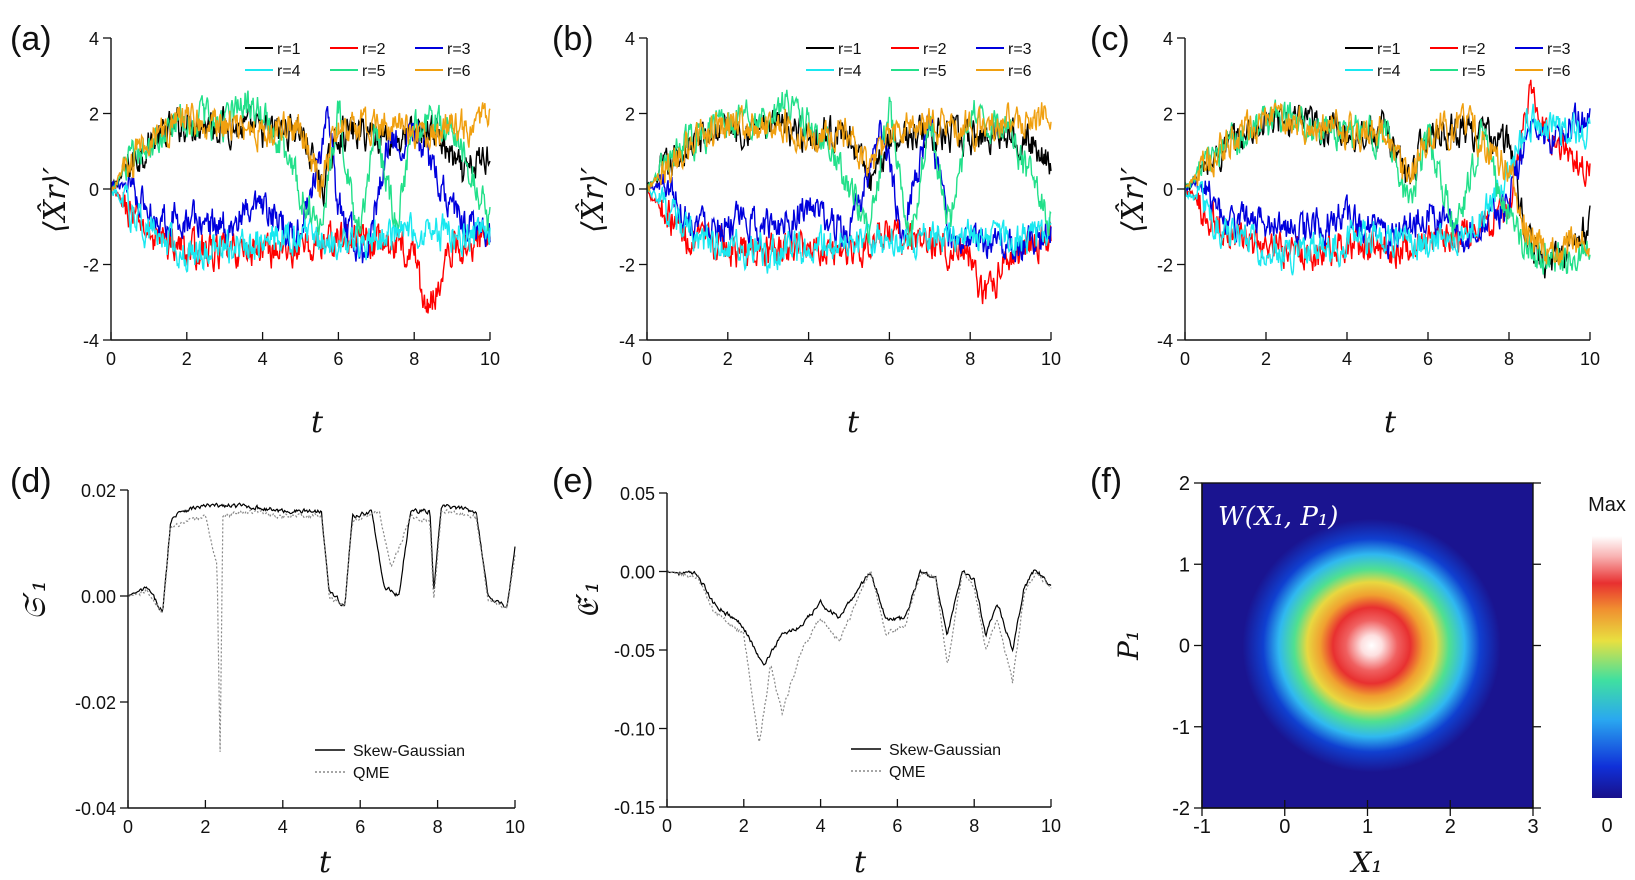  Describe the element at coordinates (1202, 827) in the screenshot. I see `x-tick-label: -1` at that location.